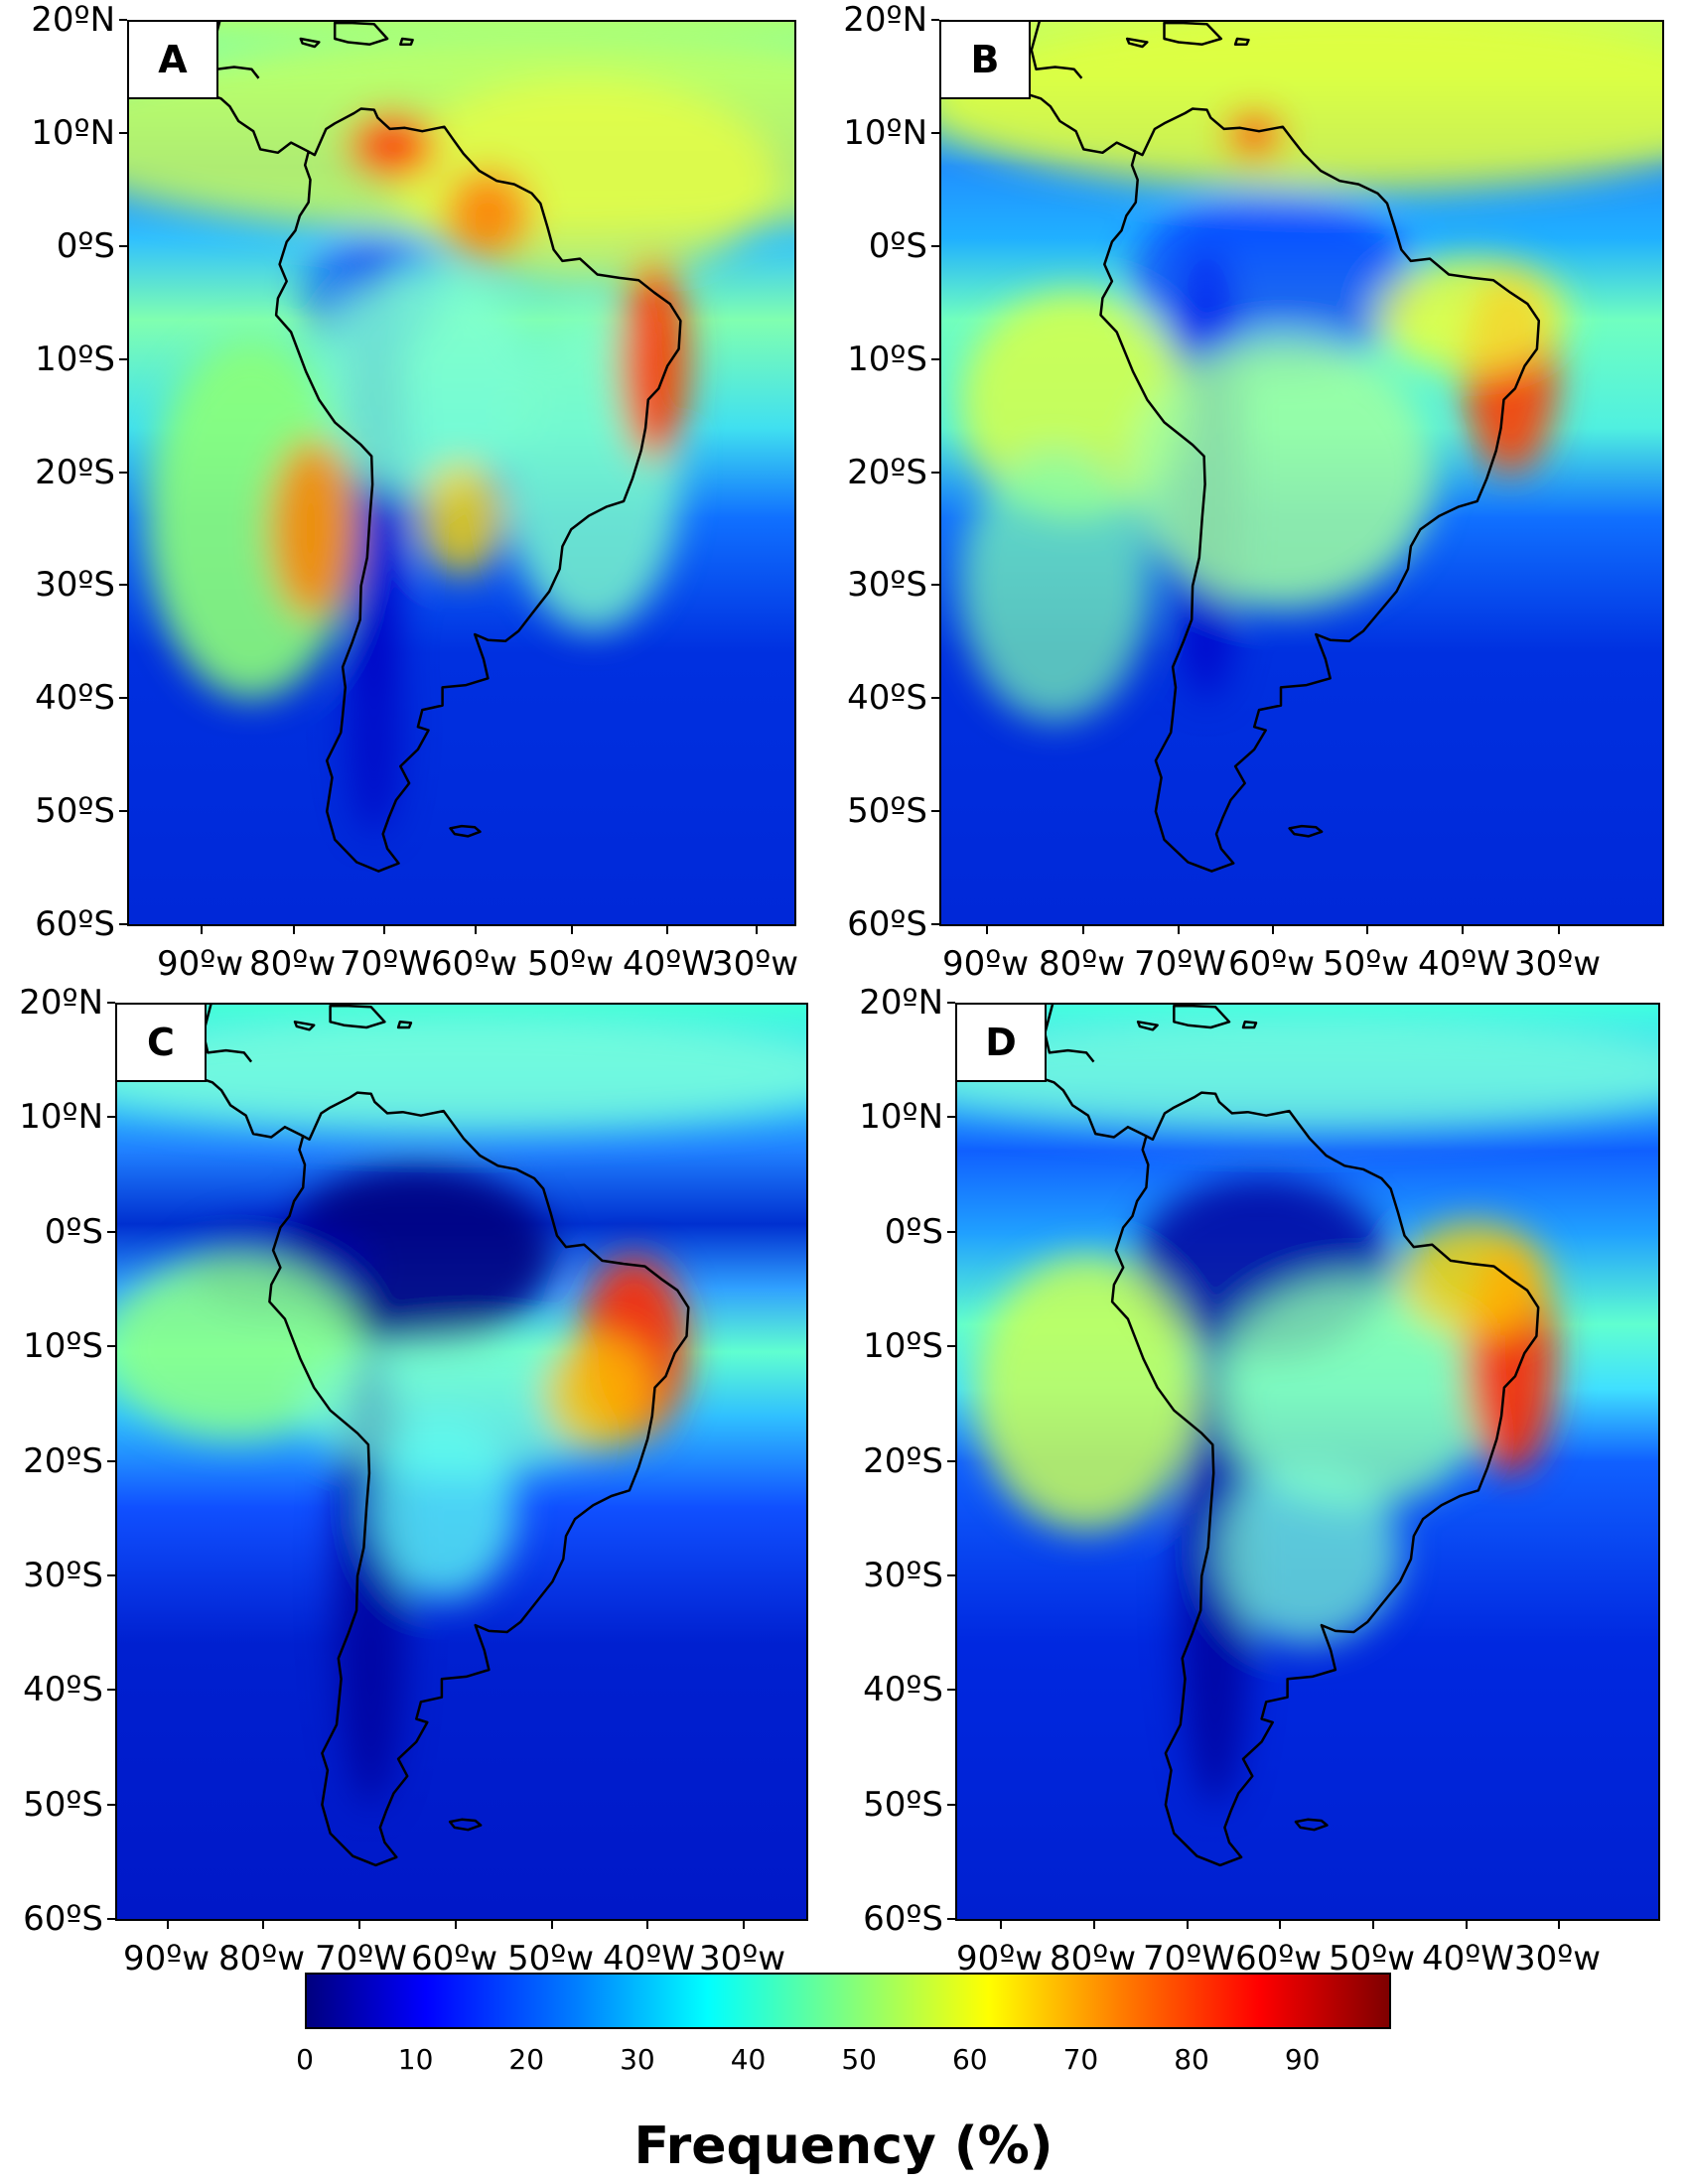  What do you see at coordinates (1191, 2059) in the screenshot?
I see `colorbar-tick-label: 80` at bounding box center [1191, 2059].